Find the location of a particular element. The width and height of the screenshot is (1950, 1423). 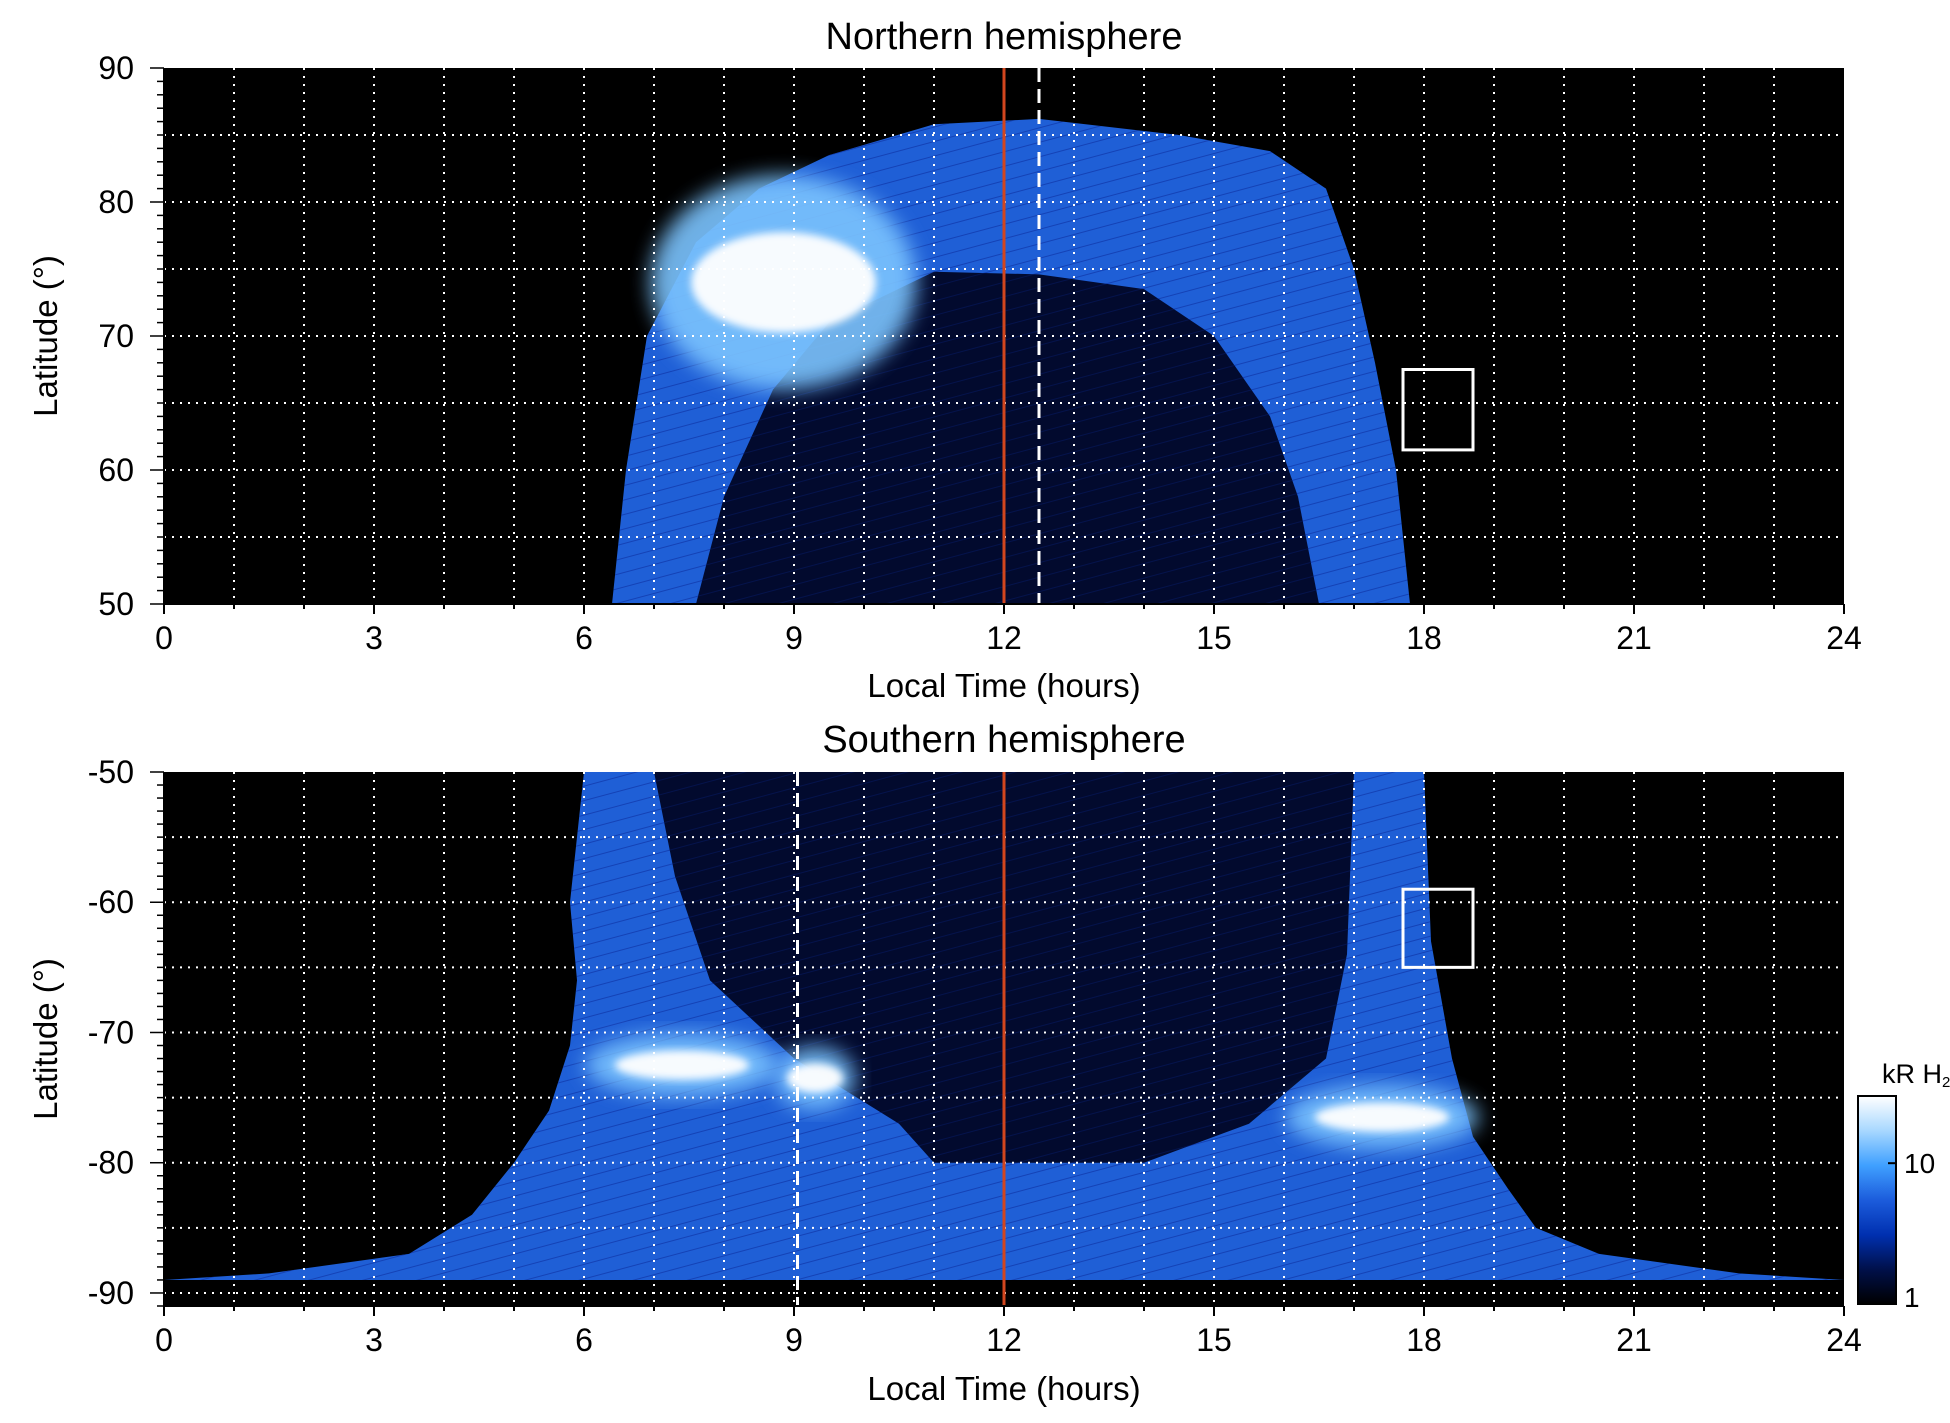

north-title: Northern hemisphere is located at coordinates (1004, 37).